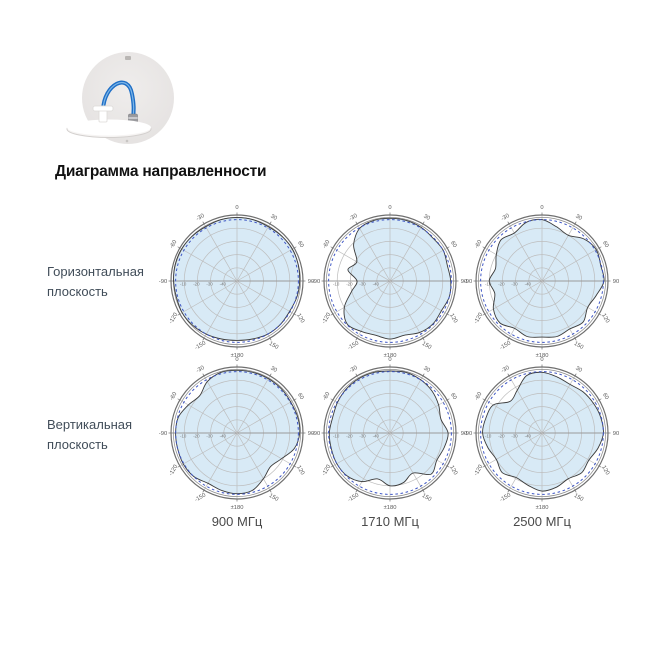  I want to click on cable-highlight, so click(118, 100).